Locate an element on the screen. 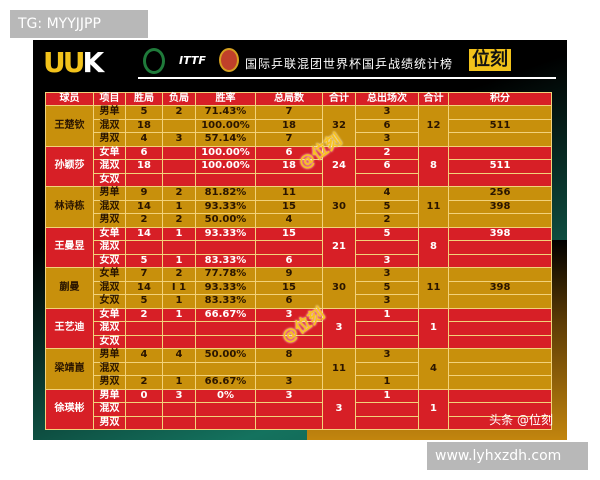 Image resolution: width=600 pixels, height=480 pixels. column-header: 合计 is located at coordinates (433, 99).